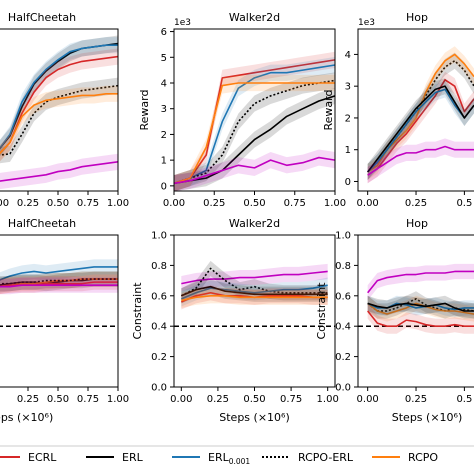  Describe the element at coordinates (164, 58) in the screenshot. I see `y-tick-label: 5` at that location.